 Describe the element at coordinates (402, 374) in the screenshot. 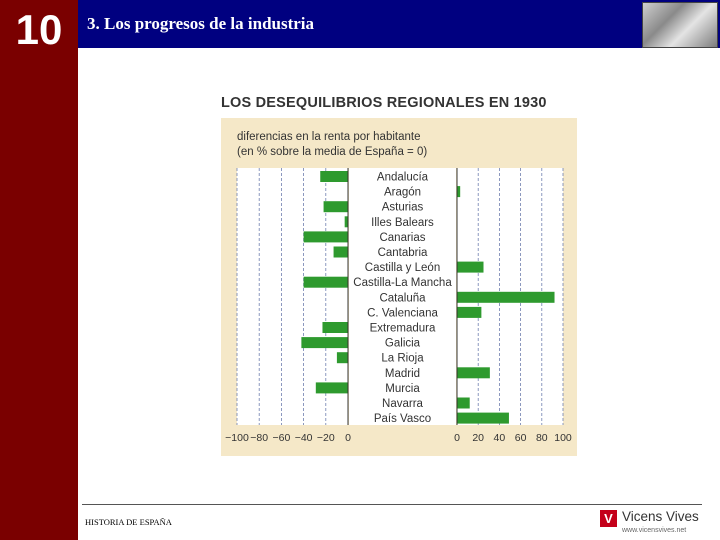

I see `category-label: Madrid` at that location.